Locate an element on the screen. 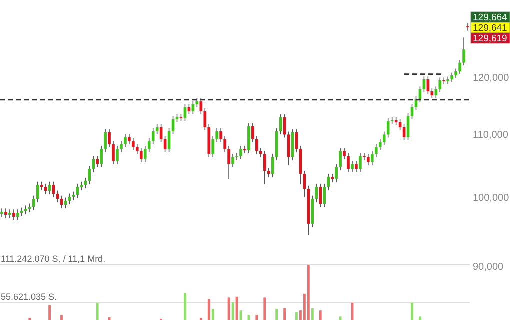 The height and width of the screenshot is (320, 510). ref-line-label: 55.621.035 S. is located at coordinates (29, 297).